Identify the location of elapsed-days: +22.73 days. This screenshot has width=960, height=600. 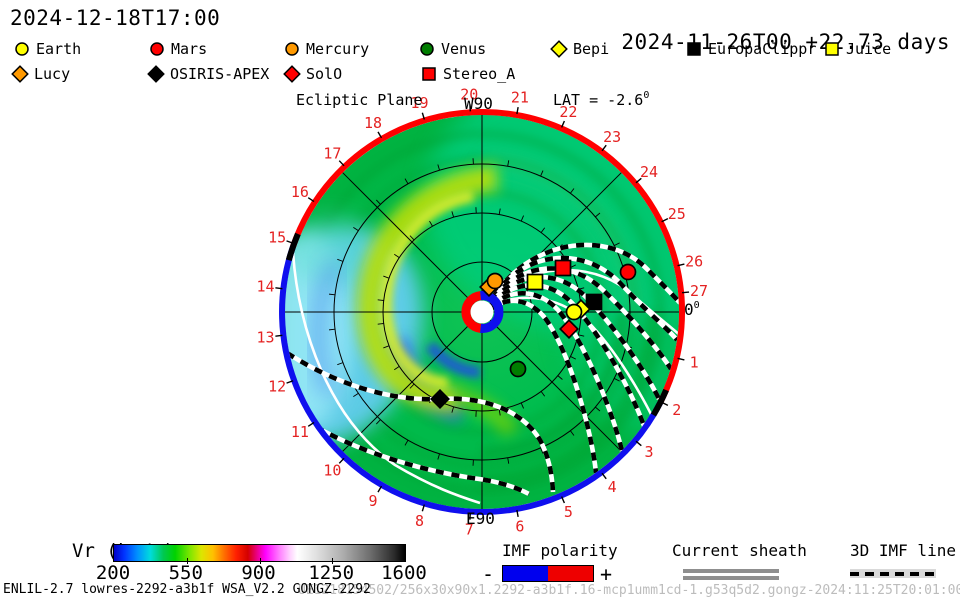
(877, 42).